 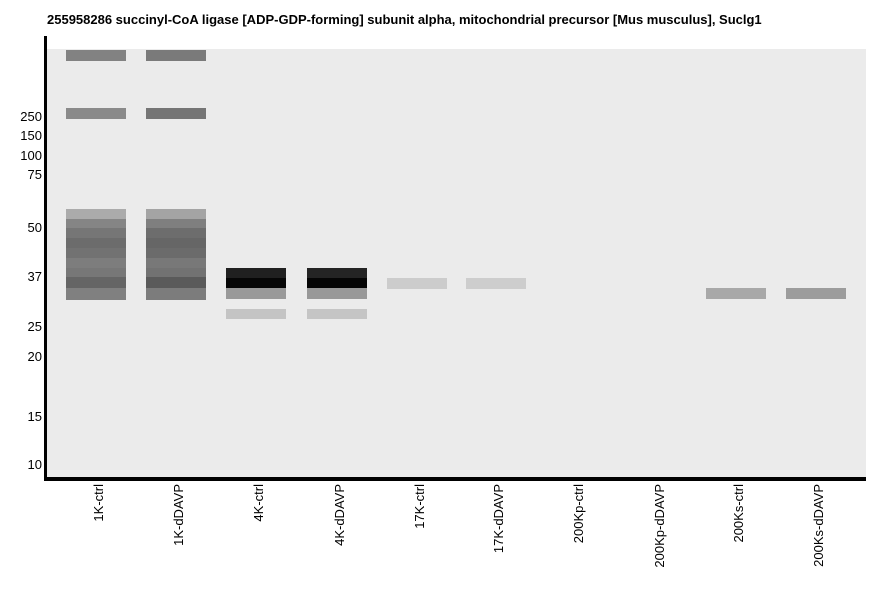 What do you see at coordinates (339, 515) in the screenshot?
I see `lane-label: 4K-dDAVP` at bounding box center [339, 515].